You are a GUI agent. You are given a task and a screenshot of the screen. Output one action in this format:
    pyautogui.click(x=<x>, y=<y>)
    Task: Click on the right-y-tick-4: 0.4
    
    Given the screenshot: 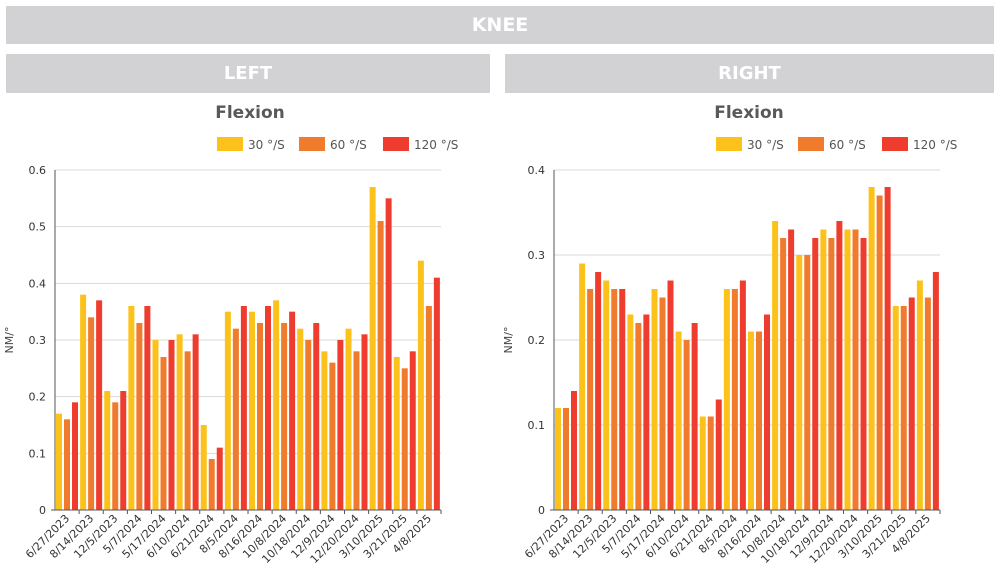 What is the action you would take?
    pyautogui.click(x=537, y=170)
    